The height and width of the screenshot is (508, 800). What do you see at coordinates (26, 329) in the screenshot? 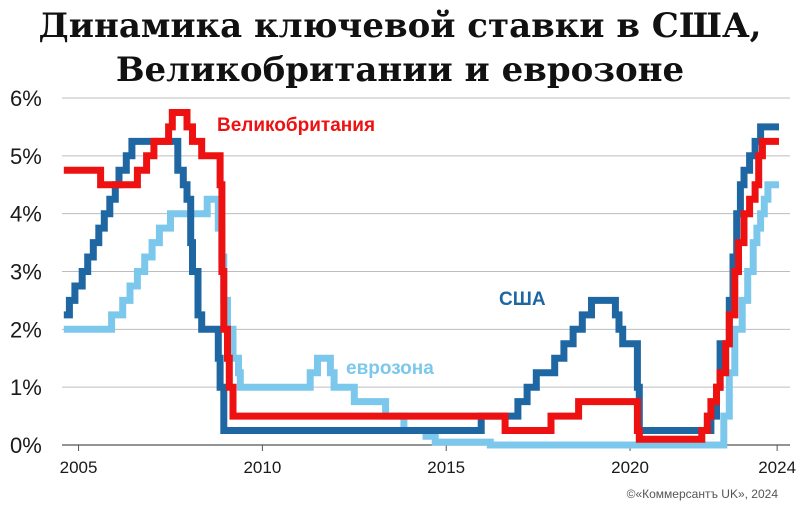
I see `y-tick-label: 2%` at bounding box center [26, 329].